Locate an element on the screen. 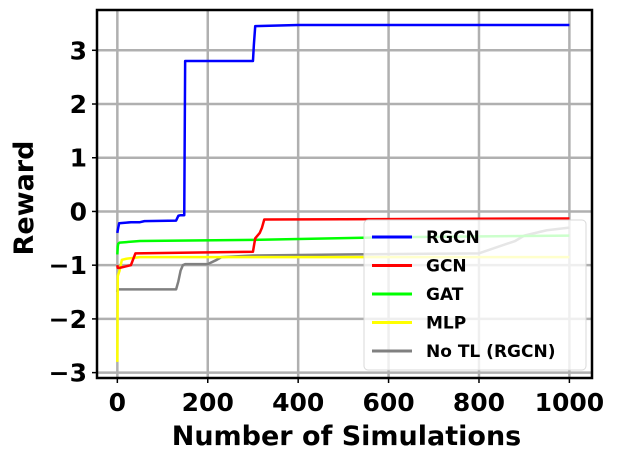  legend: RGCN GCN GAT MLP No TL (RGCN) is located at coordinates (475, 295).